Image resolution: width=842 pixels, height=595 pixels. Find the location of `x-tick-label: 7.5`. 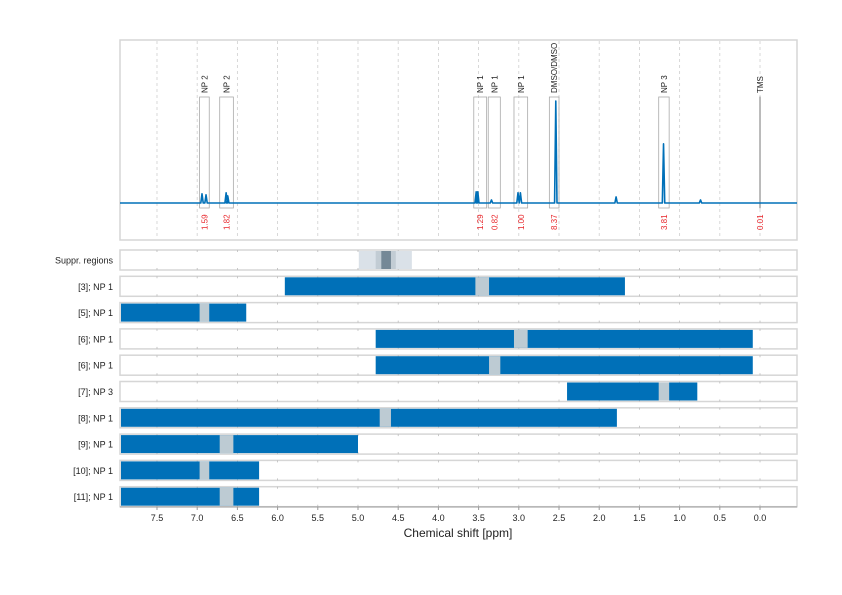

x-tick-label: 7.5 is located at coordinates (157, 518).